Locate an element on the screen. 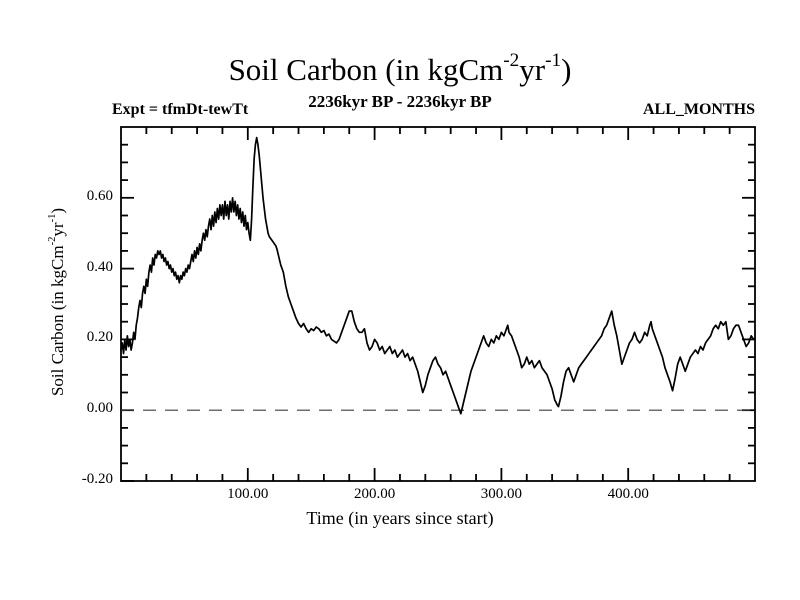 This screenshot has height=600, width=800. y-axis-title-text: yr is located at coordinates (57, 229).